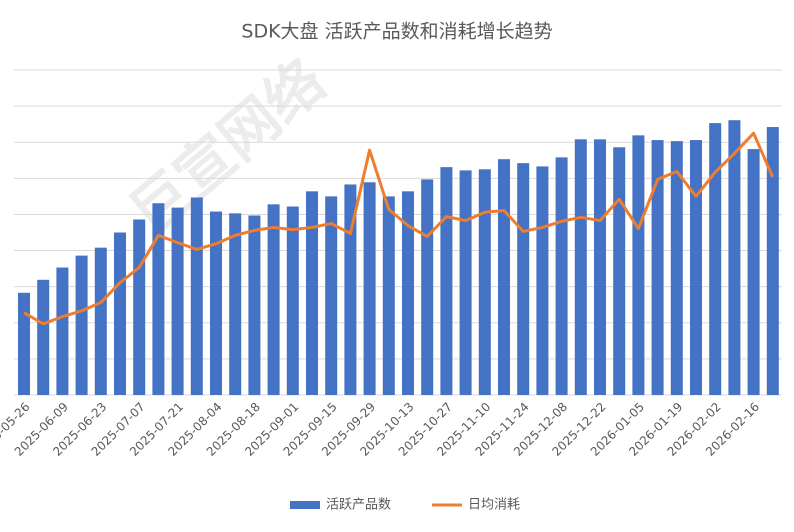  I want to click on legend-label: 活跃产品数, so click(358, 505).